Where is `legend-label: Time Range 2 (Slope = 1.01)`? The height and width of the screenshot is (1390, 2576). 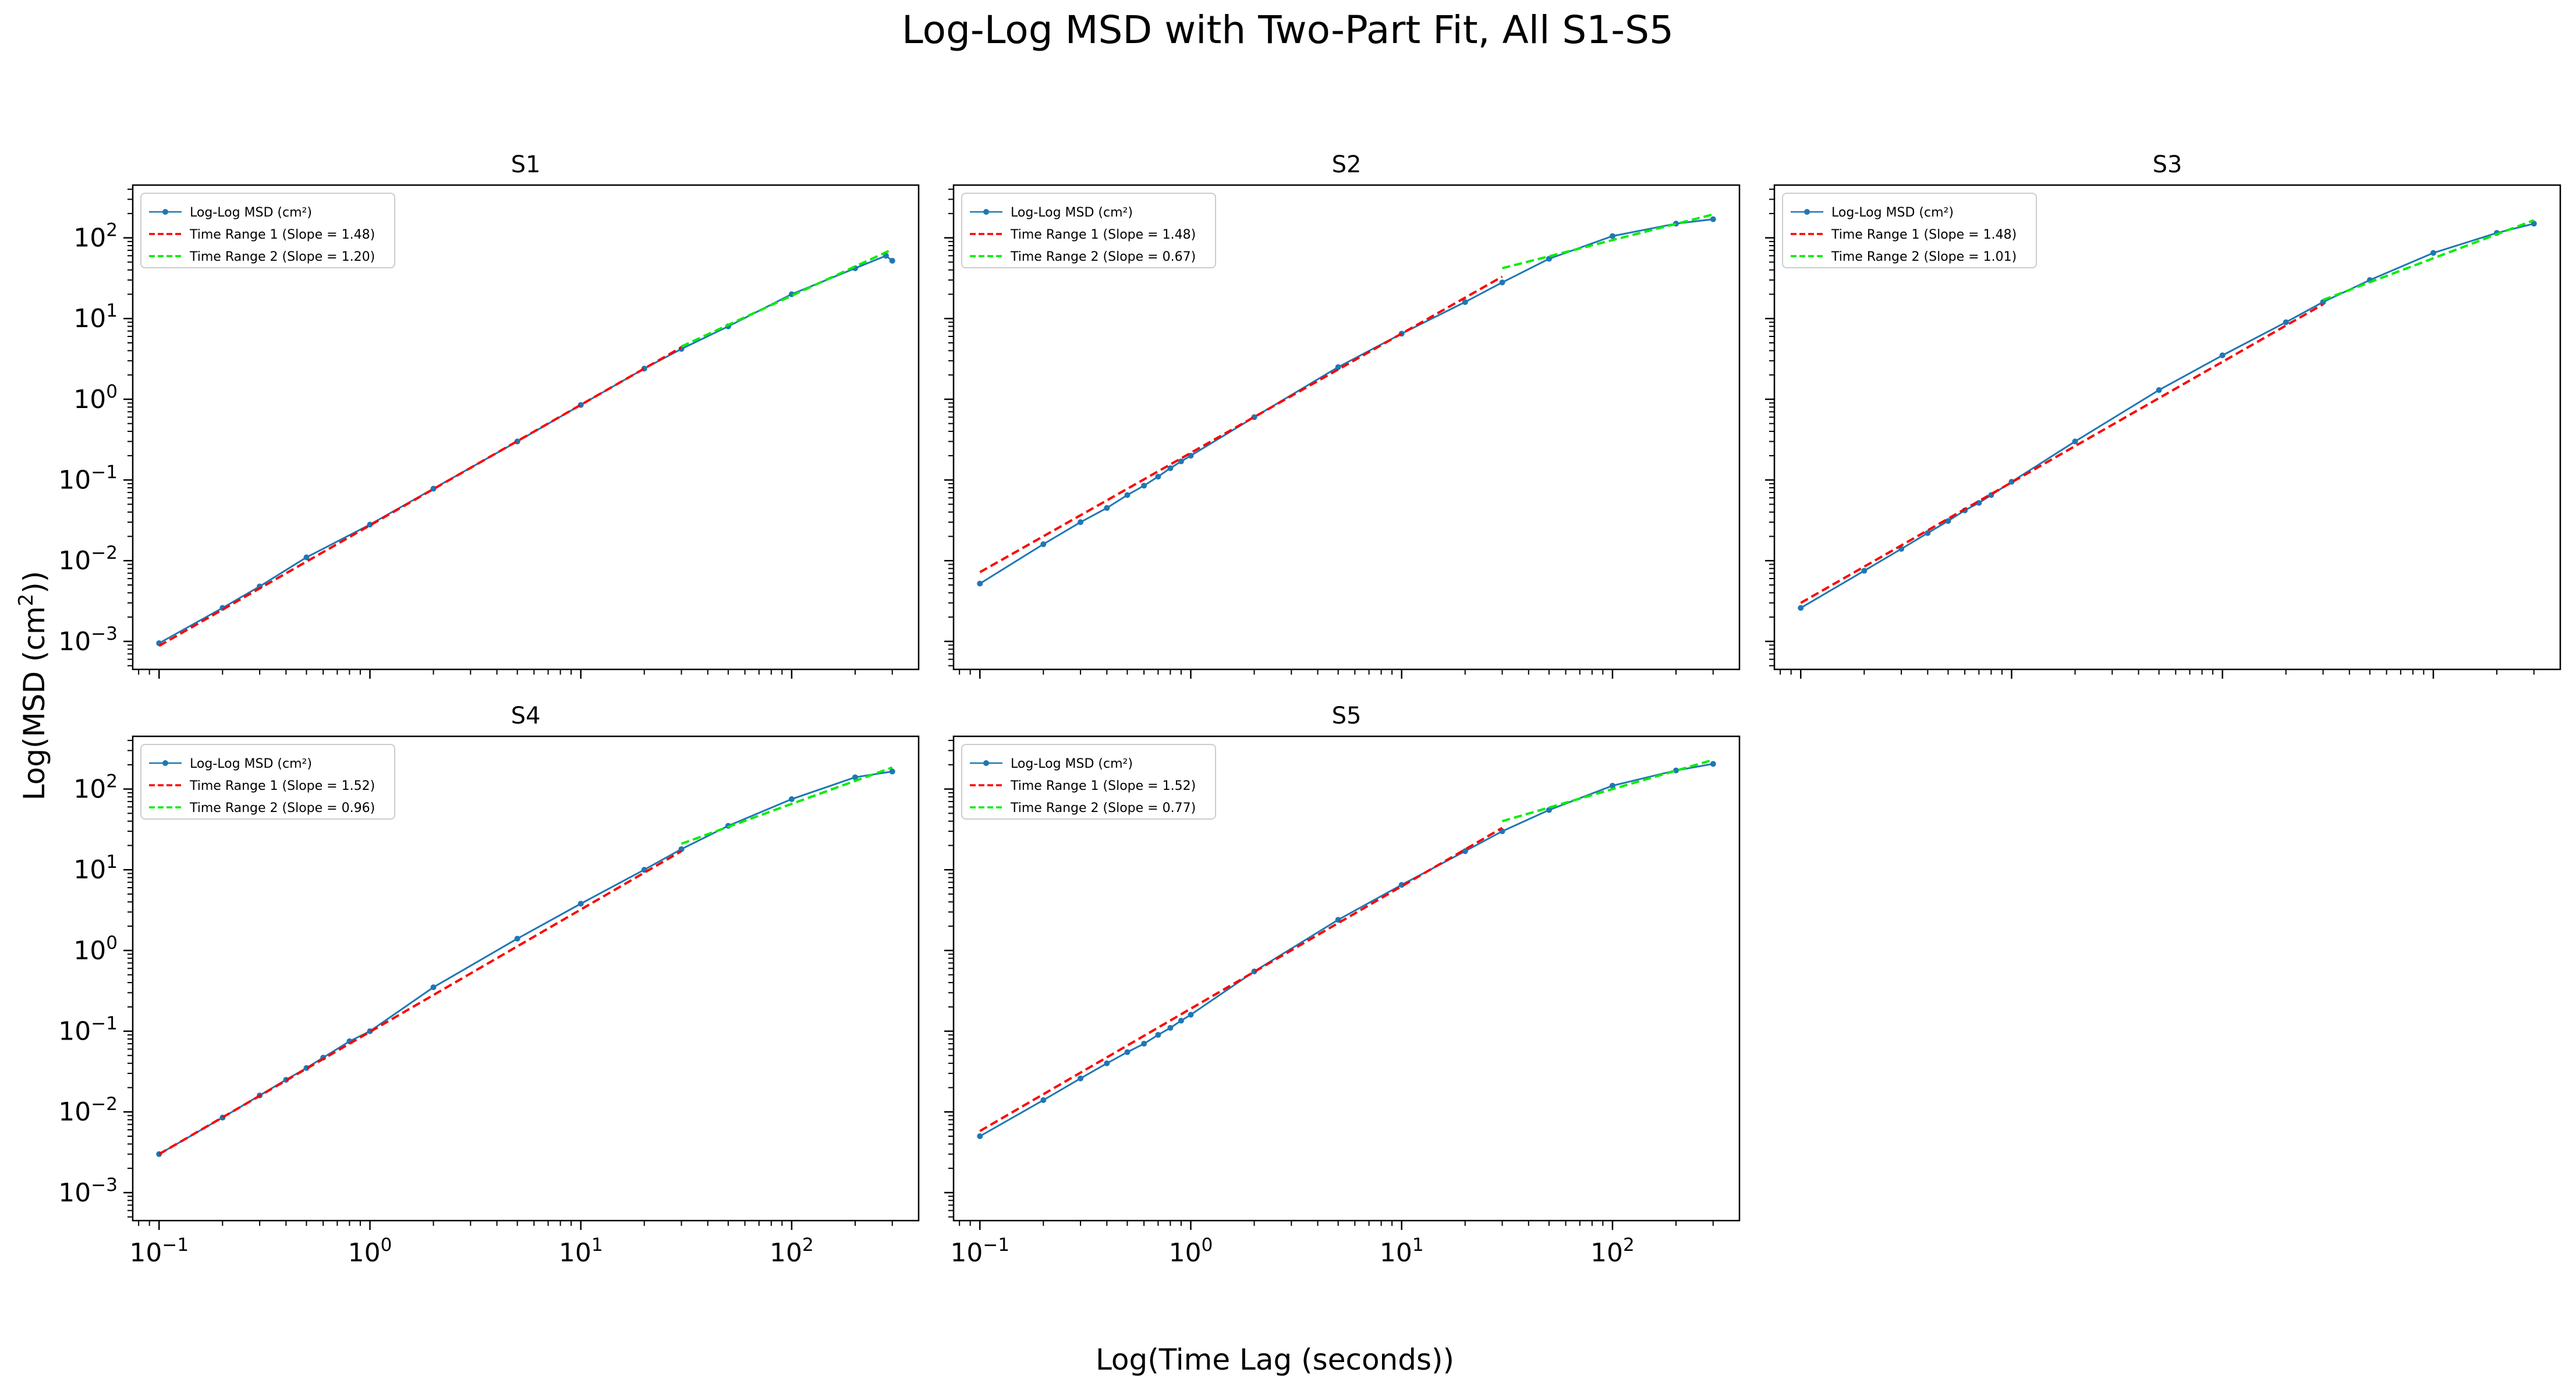
legend-label: Time Range 2 (Slope = 1.01) is located at coordinates (1924, 257).